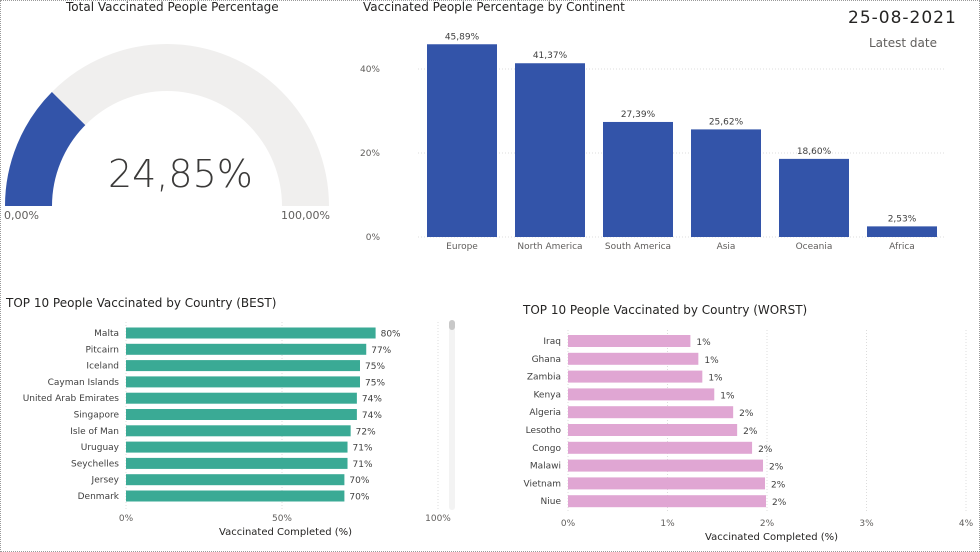  Describe the element at coordinates (667, 524) in the screenshot. I see `worst-x-tick: 1%` at that location.